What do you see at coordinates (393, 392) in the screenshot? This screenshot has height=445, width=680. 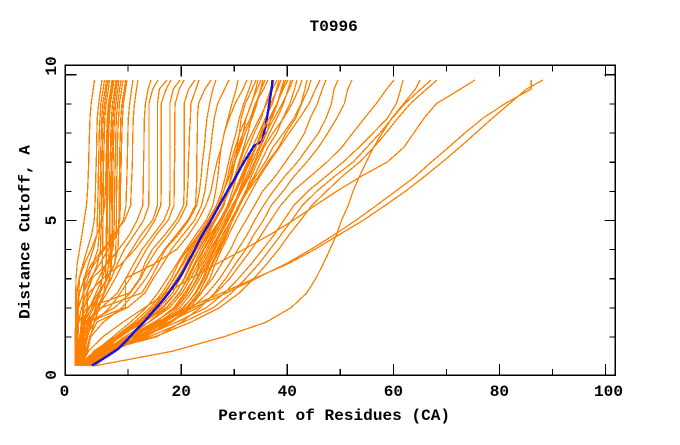 I see `svg-text: 60` at bounding box center [393, 392].